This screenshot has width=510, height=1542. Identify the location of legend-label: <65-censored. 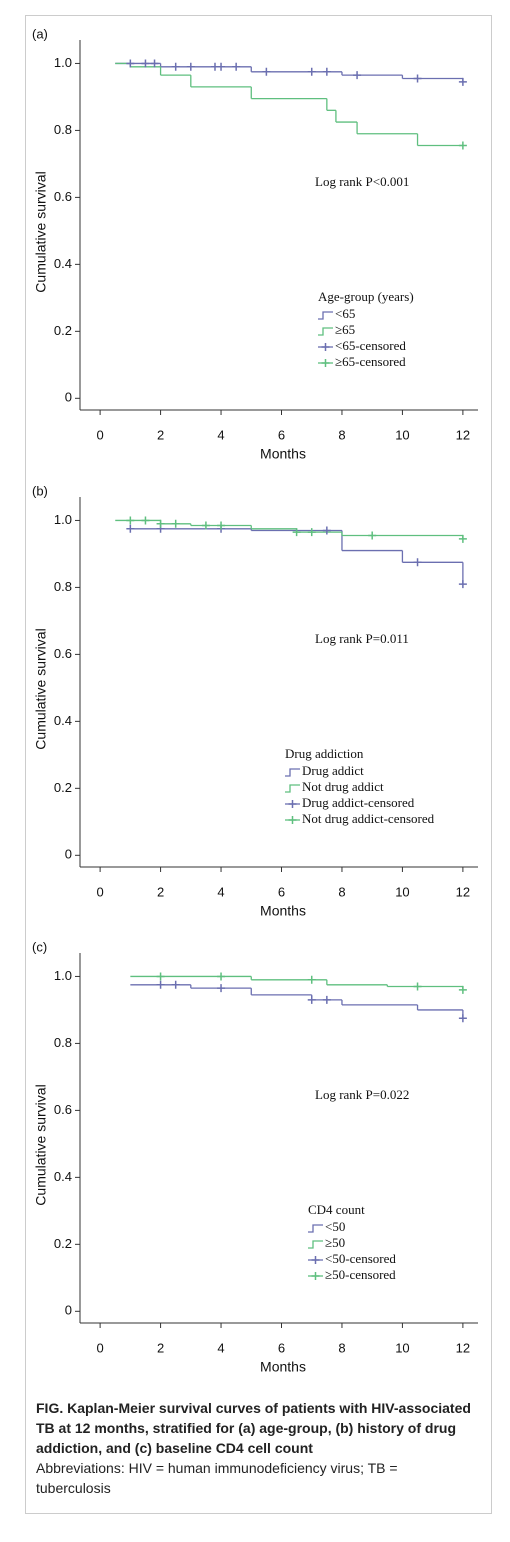
(370, 345).